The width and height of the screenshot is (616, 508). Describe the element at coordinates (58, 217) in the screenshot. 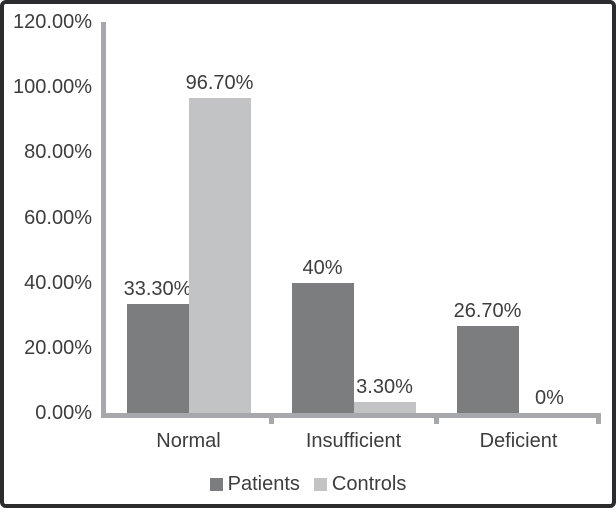

I see `y-axis-tick-label: 60.00%` at that location.